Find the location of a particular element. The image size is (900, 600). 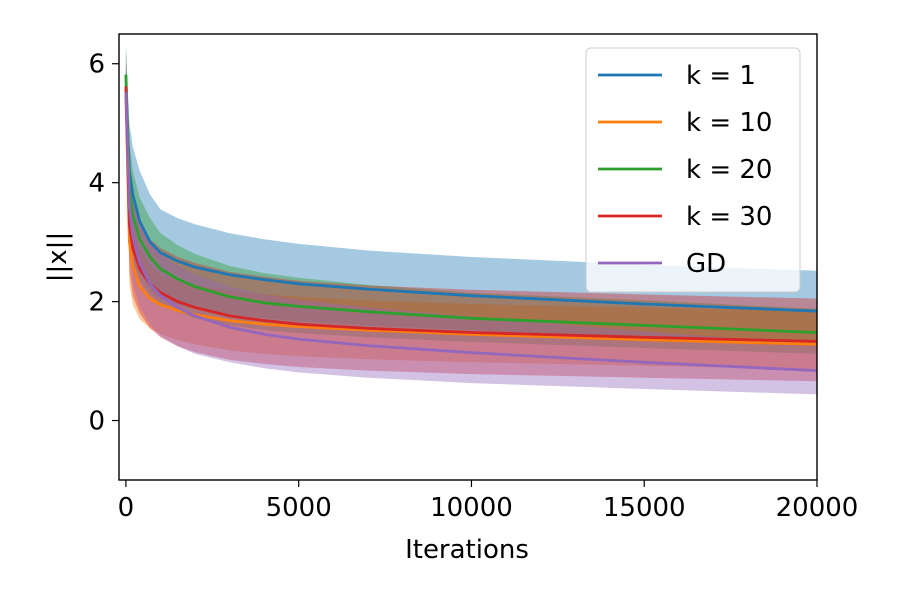

x-tick-label: 5000 is located at coordinates (299, 508).